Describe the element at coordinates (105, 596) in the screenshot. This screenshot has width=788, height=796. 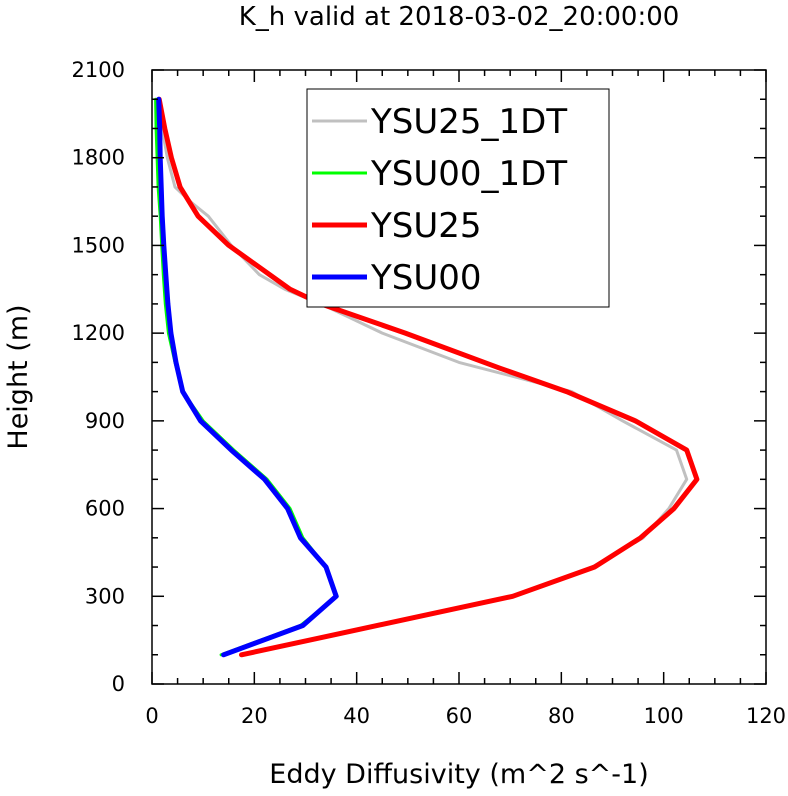
I see `y-tick-label: 300` at that location.